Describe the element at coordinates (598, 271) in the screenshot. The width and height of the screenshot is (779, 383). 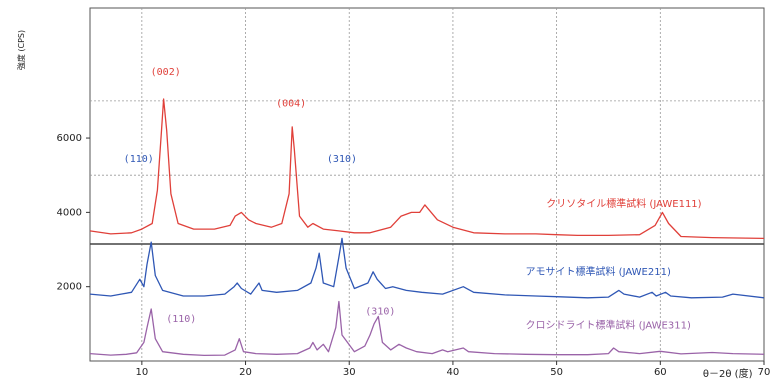
I see `series-name-label: アモサイト標準試料 (JAWE211)` at that location.